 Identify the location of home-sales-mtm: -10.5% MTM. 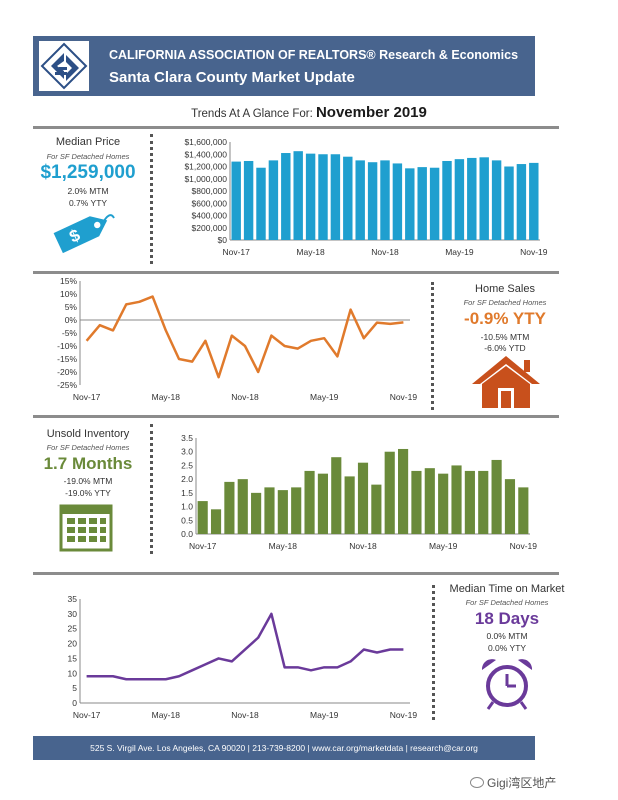
(505, 337).